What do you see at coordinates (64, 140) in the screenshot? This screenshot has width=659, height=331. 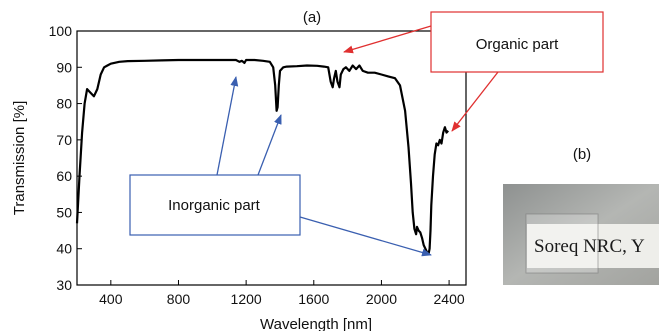 I see `y-tick-label-70: 70` at bounding box center [64, 140].